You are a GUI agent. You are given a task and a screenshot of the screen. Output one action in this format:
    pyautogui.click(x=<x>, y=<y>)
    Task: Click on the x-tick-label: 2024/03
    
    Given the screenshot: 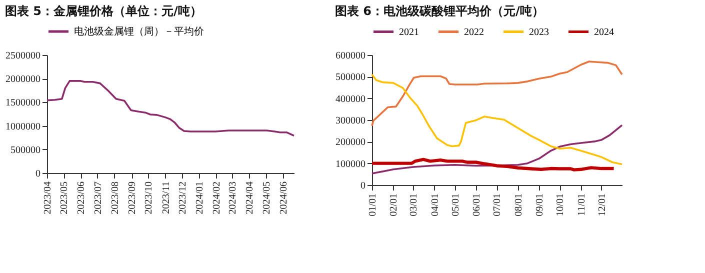 What is the action you would take?
    pyautogui.click(x=233, y=198)
    